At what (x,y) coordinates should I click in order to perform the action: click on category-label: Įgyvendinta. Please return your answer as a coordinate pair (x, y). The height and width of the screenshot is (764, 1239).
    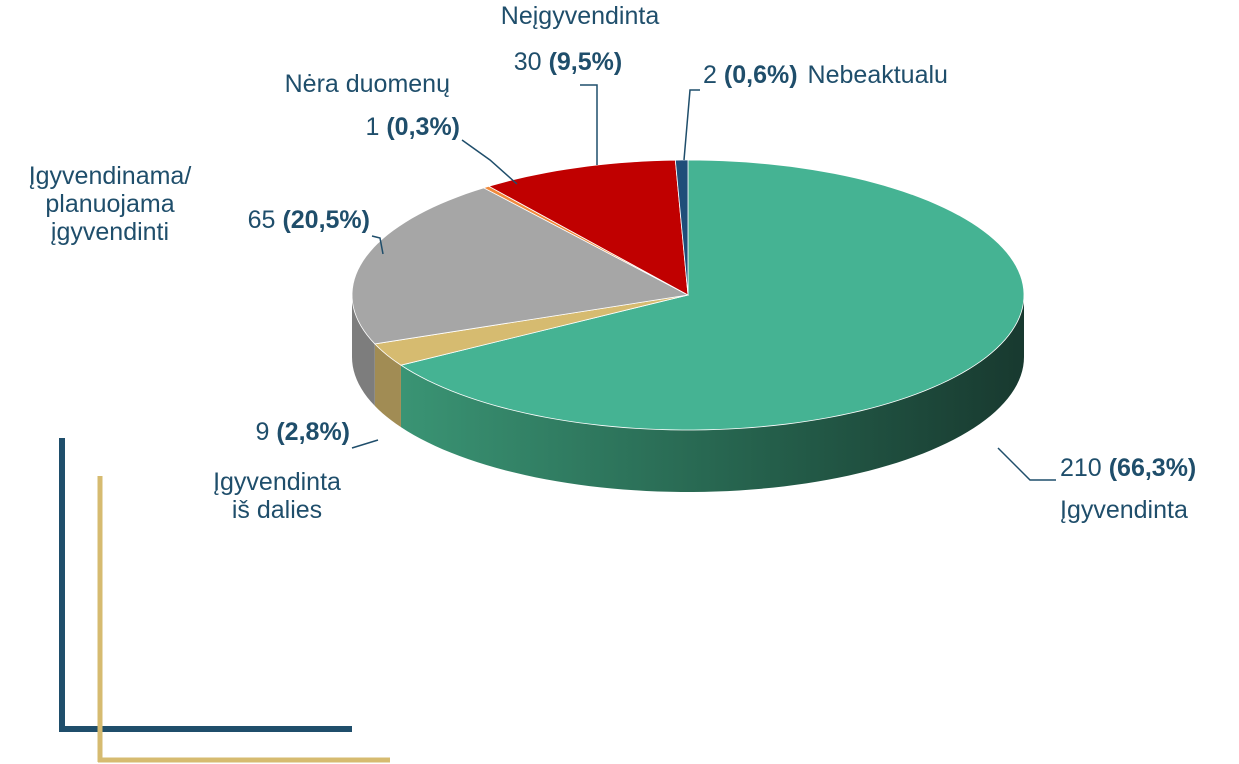
    Looking at the image, I should click on (1124, 510).